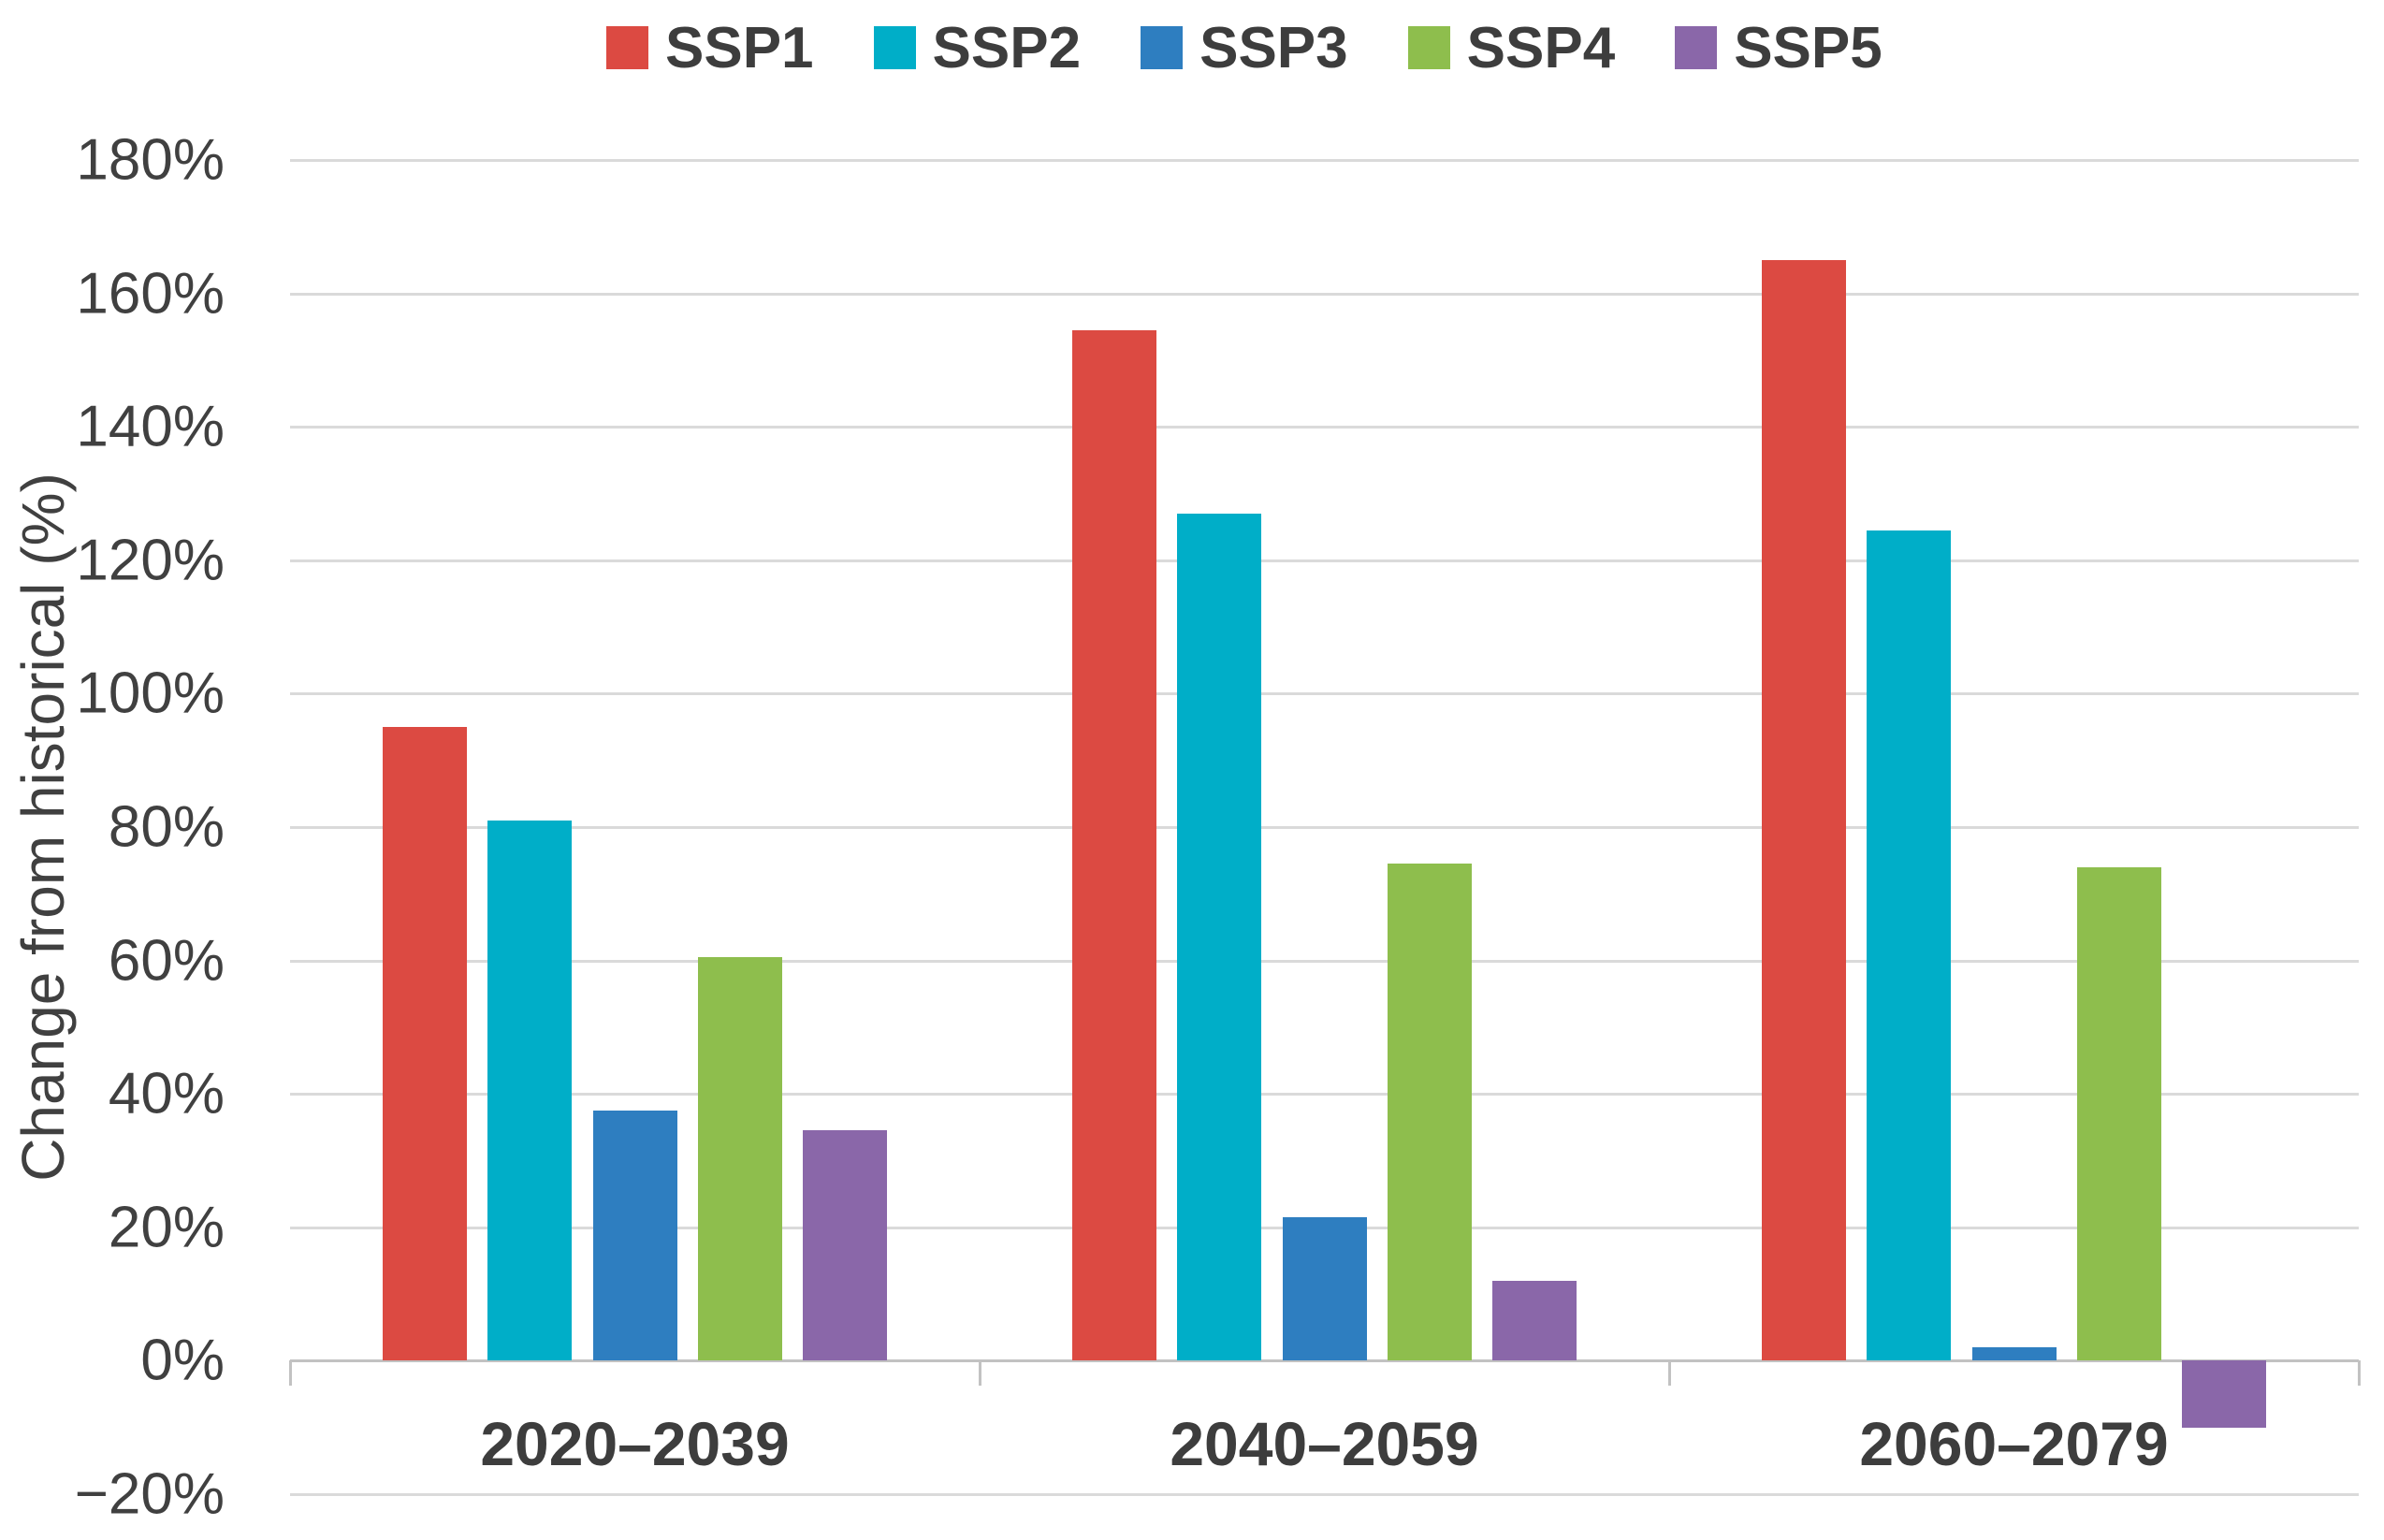  What do you see at coordinates (635, 1444) in the screenshot?
I see `x-category-label: 2020–2039` at bounding box center [635, 1444].